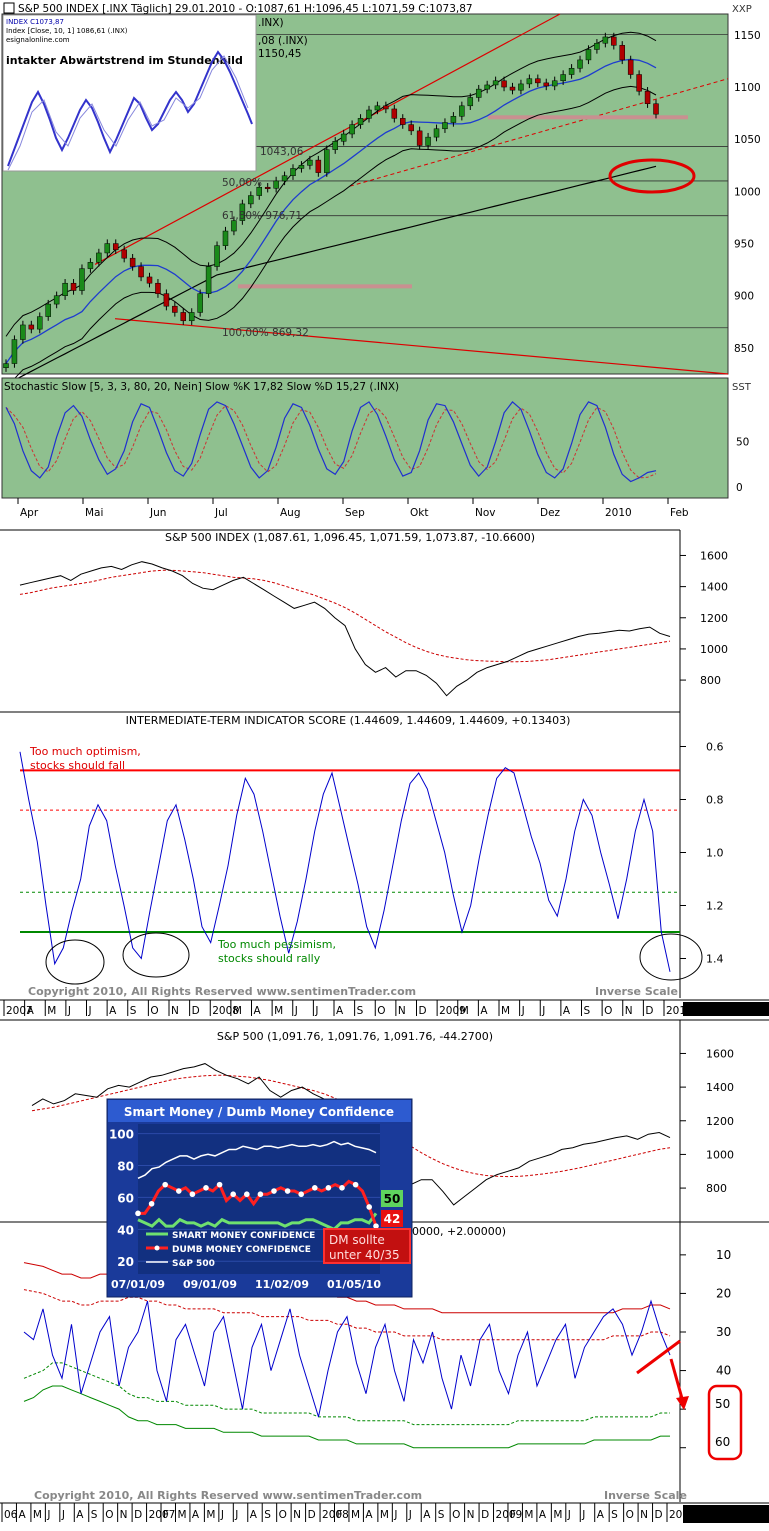 This screenshot has width=769, height=1531. What do you see at coordinates (345, 616) in the screenshot?
I see `sp500-moving-average` at bounding box center [345, 616].